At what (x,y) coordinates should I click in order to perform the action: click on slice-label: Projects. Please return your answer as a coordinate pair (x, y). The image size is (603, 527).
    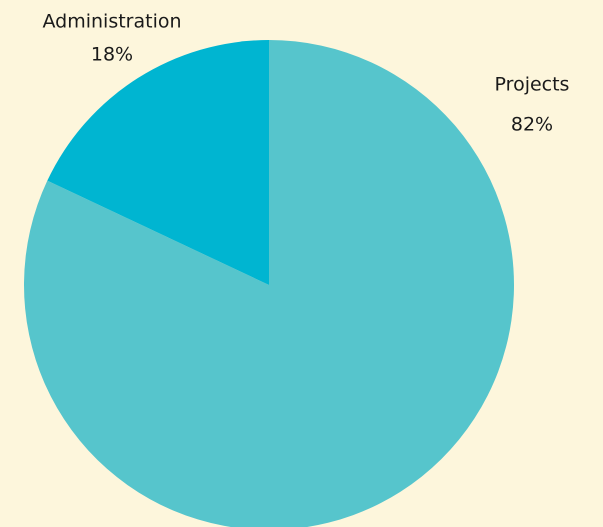
    Looking at the image, I should click on (532, 85).